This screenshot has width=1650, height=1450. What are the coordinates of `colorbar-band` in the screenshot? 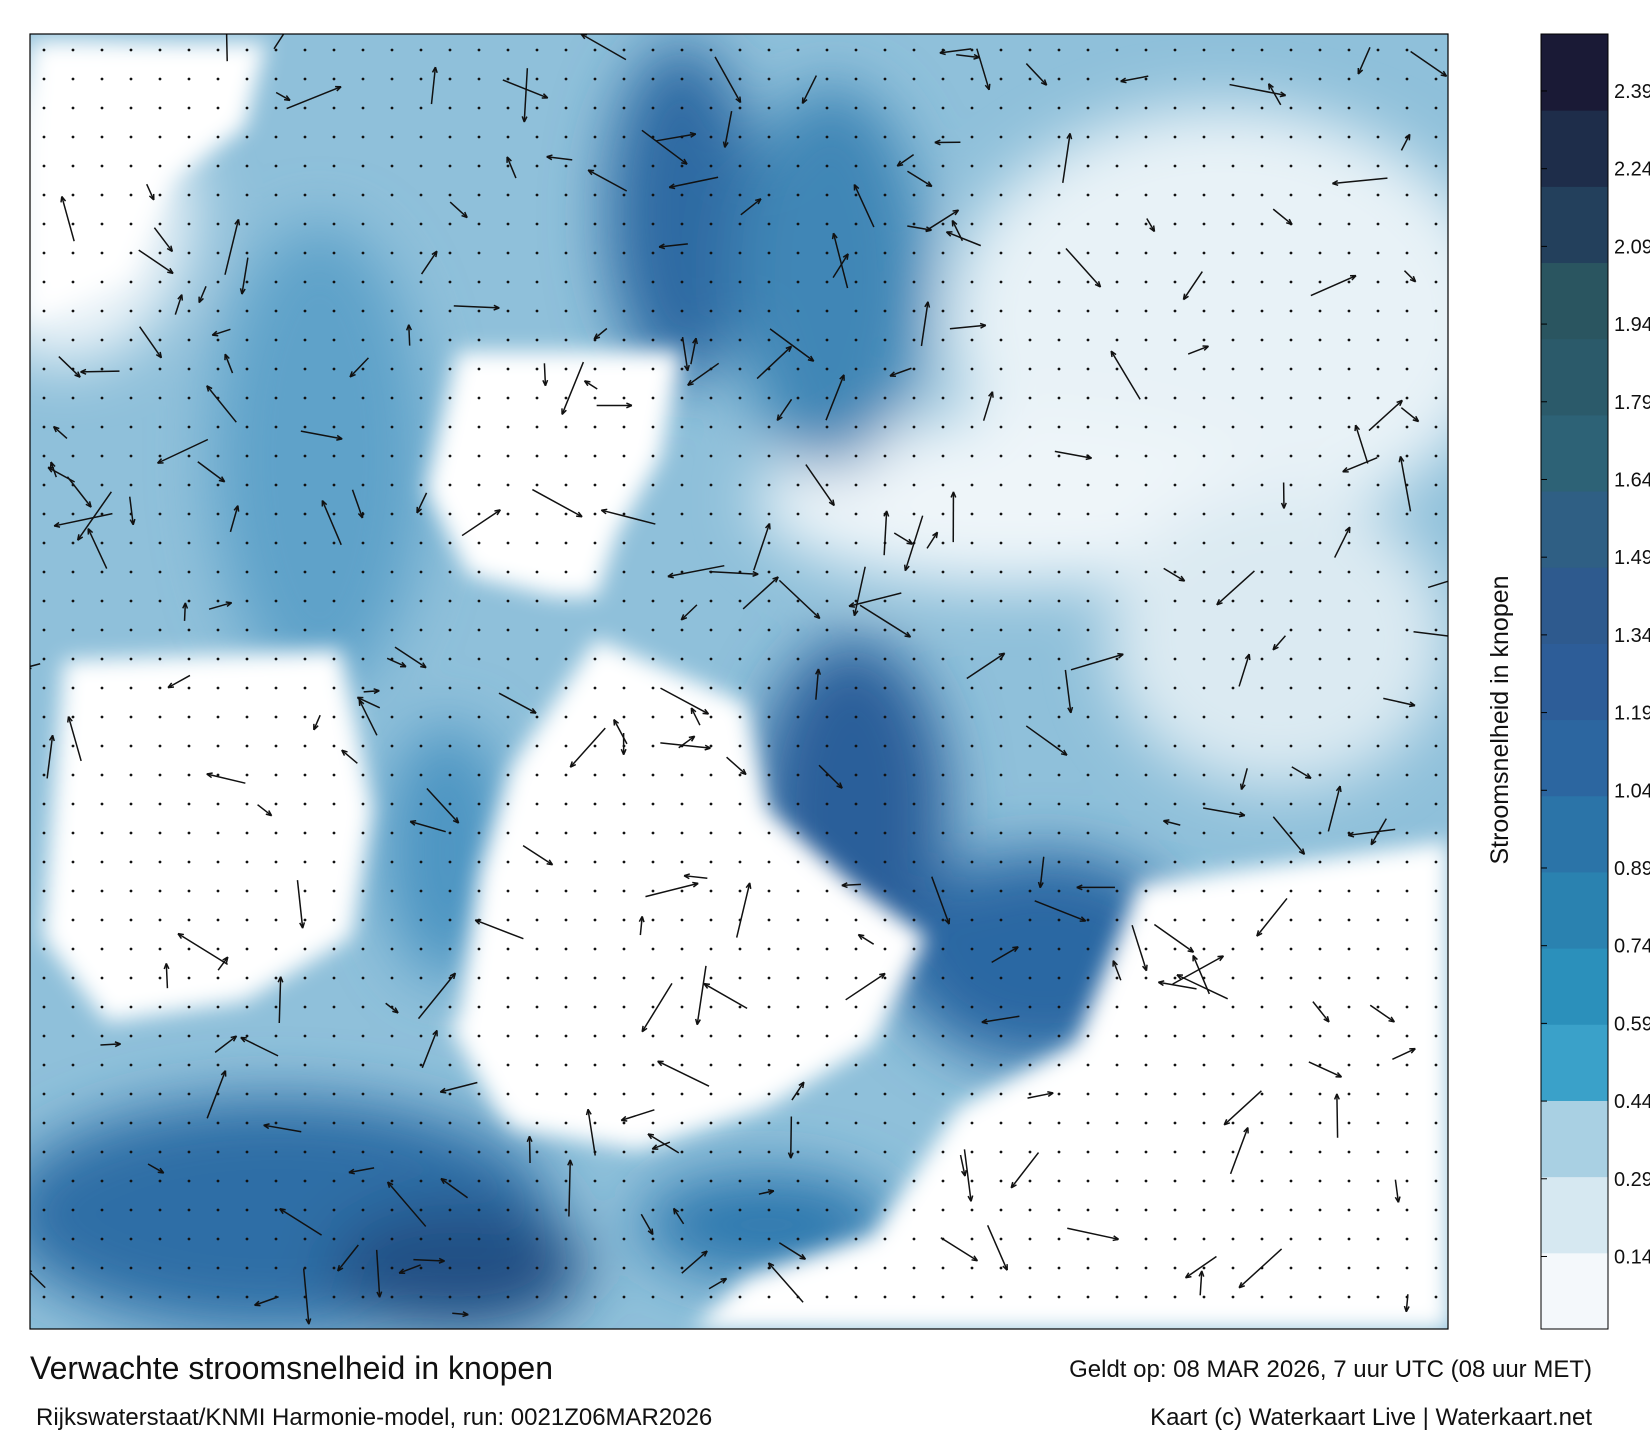 It's located at (1574, 1291).